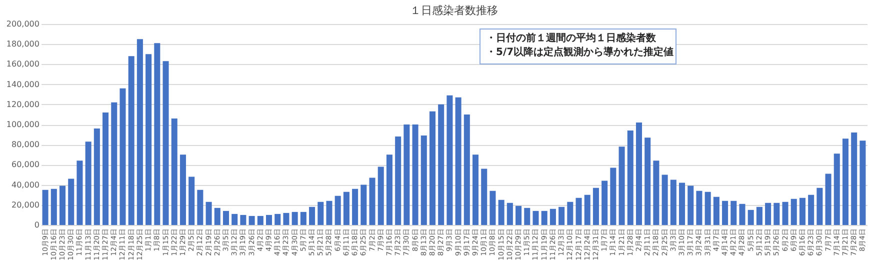 This screenshot has width=875, height=263. What do you see at coordinates (26, 145) in the screenshot?
I see `y-tick-label: 80,000` at bounding box center [26, 145].